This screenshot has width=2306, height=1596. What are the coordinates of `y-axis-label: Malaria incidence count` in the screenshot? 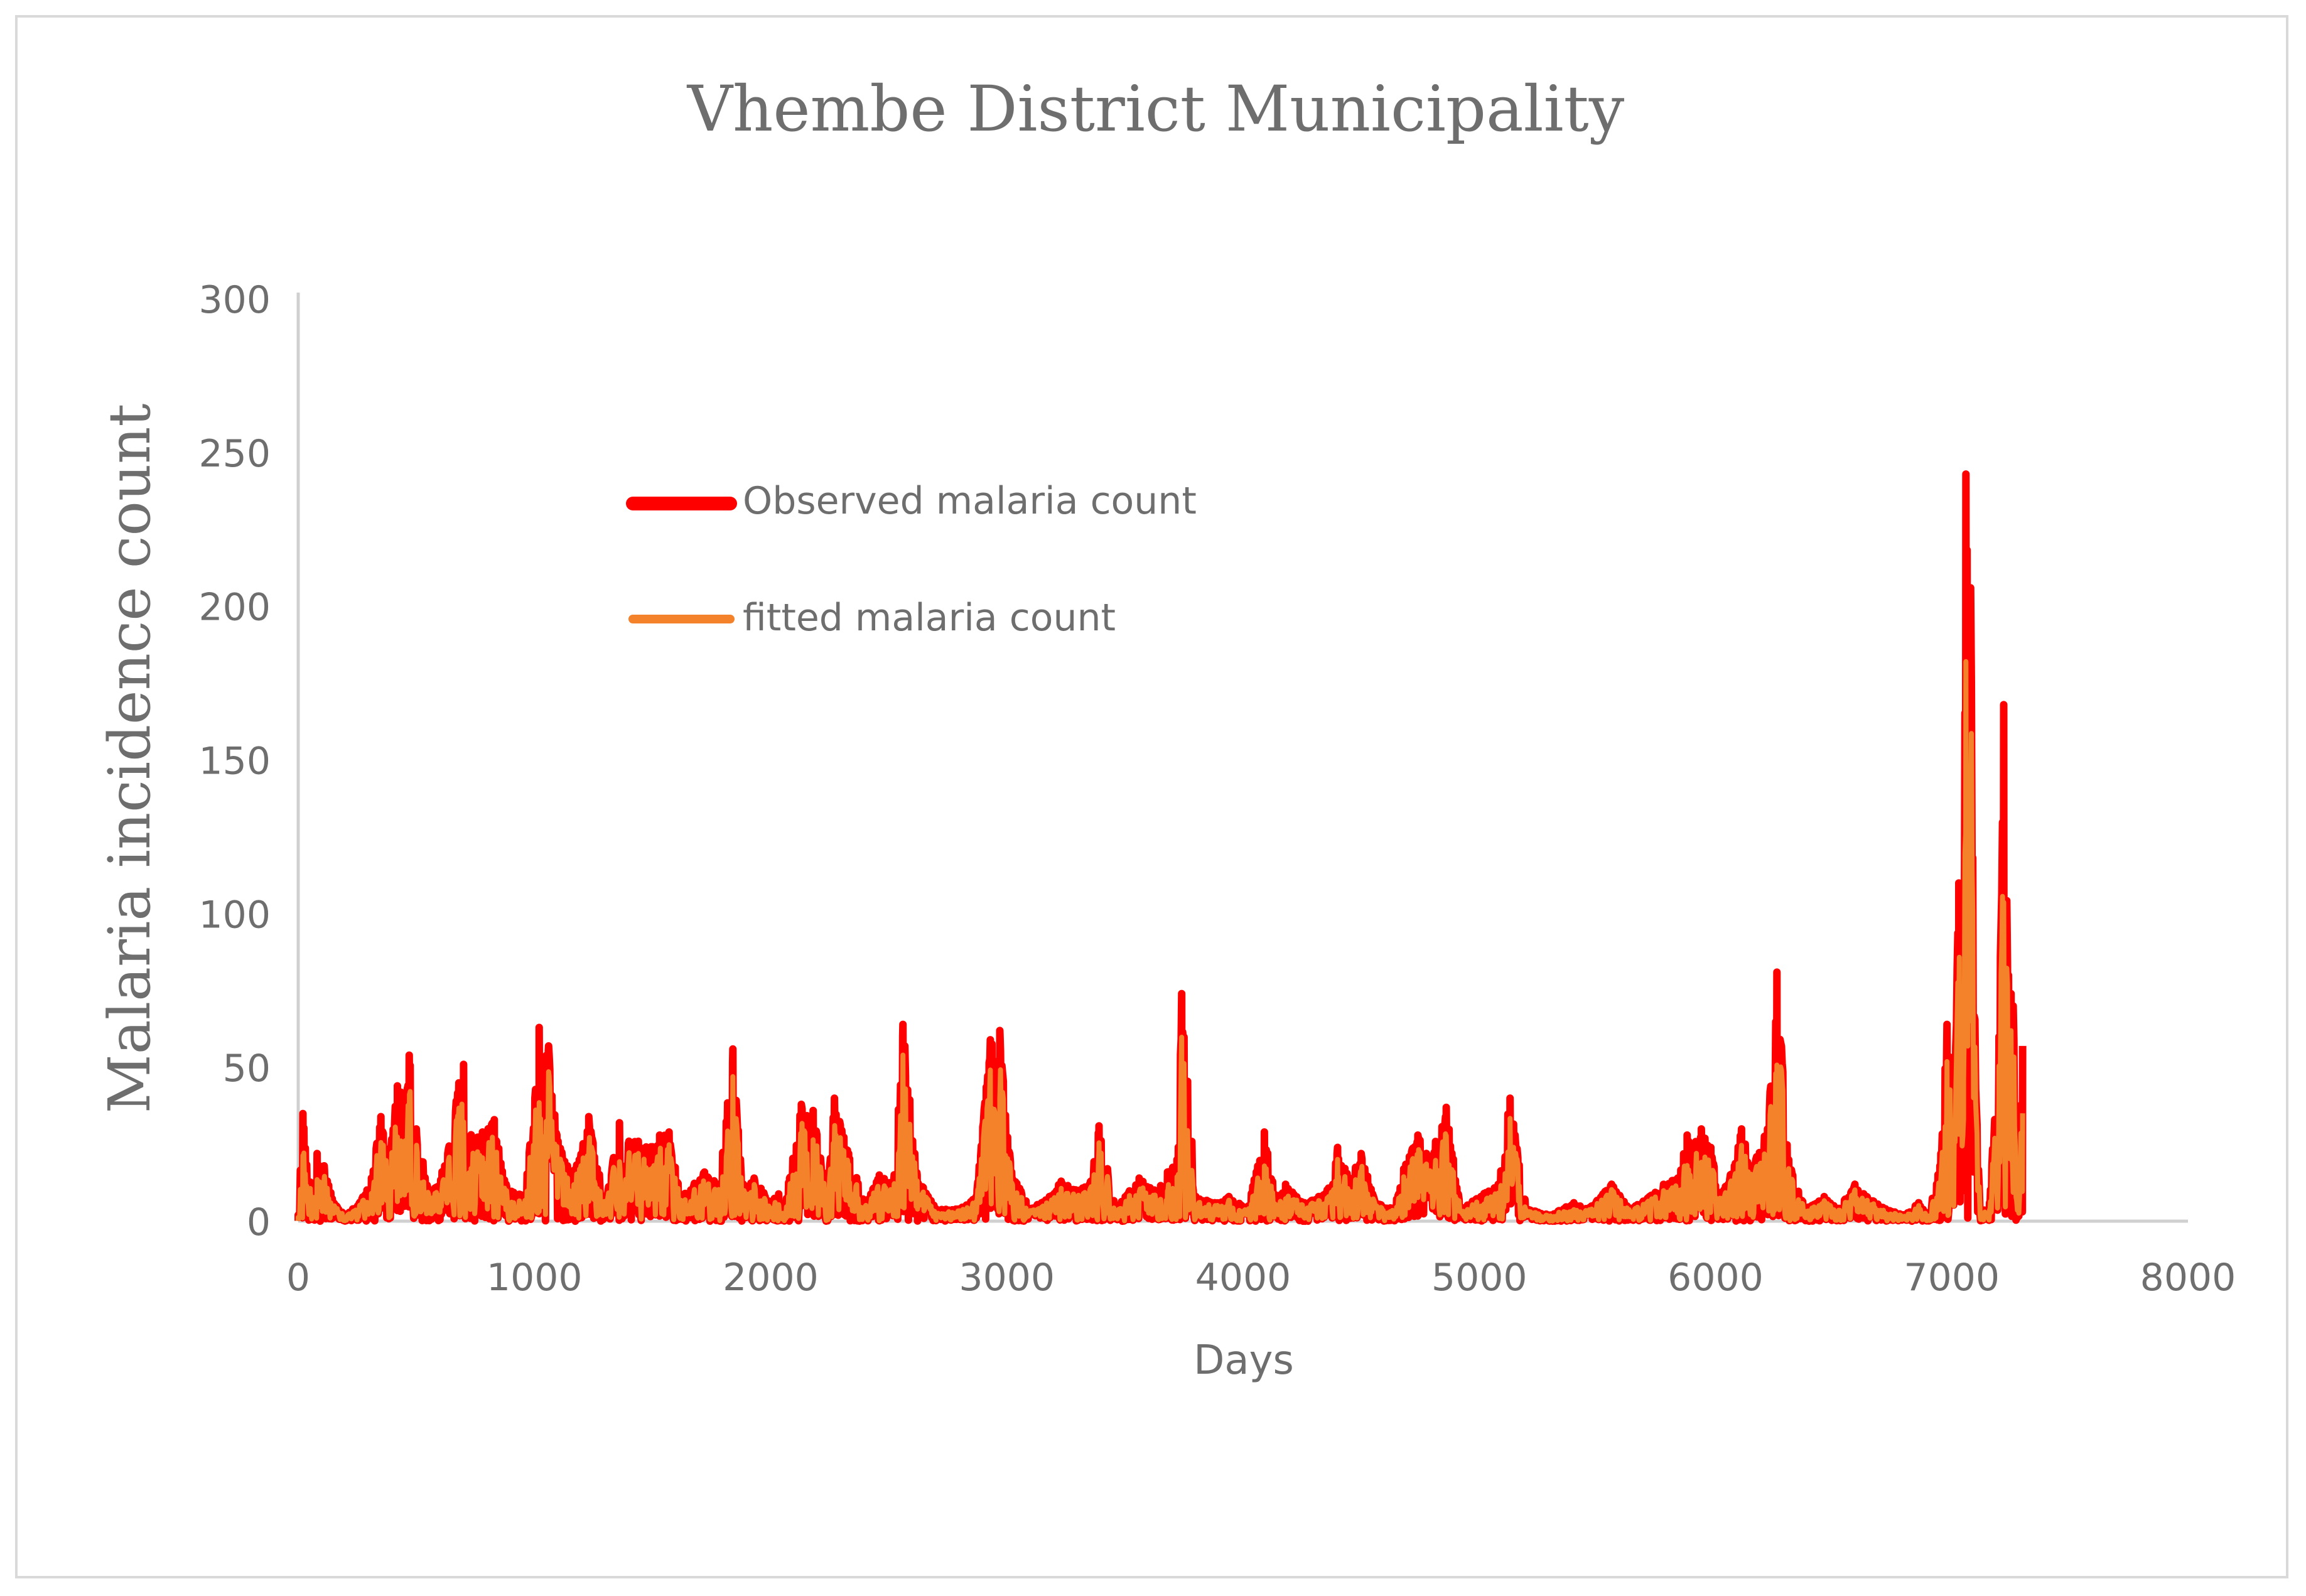 It's located at (129, 759).